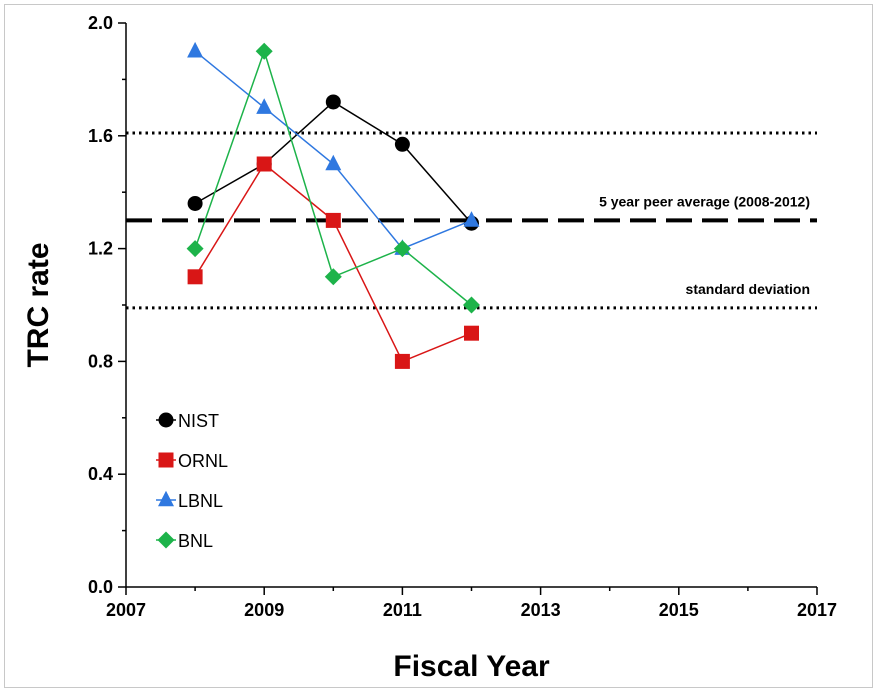 Image resolution: width=877 pixels, height=692 pixels. What do you see at coordinates (471, 305) in the screenshot?
I see `data-point-bnl-2012` at bounding box center [471, 305].